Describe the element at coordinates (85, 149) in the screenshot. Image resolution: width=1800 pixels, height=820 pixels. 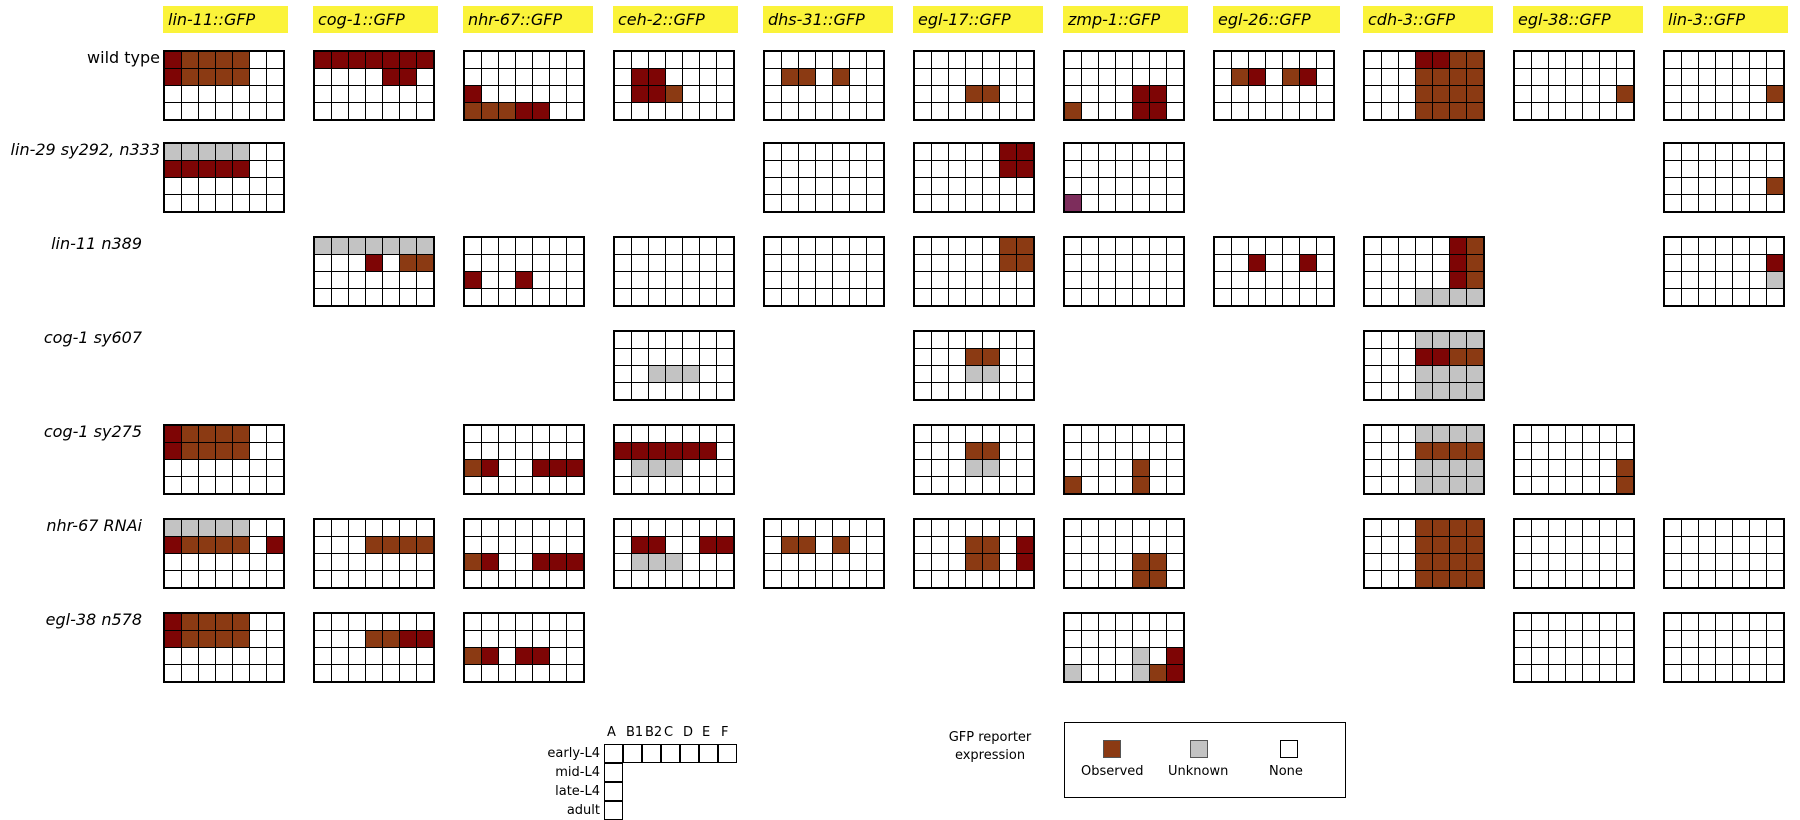
I see `genotype-label: lin-29 sy292, n333` at that location.